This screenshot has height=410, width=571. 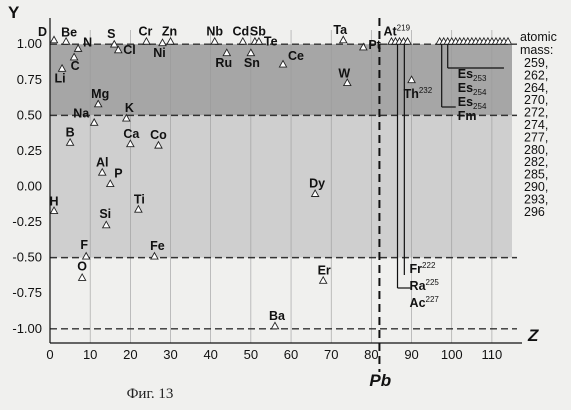 I want to click on y-tick-label: -0.25, so click(x=27, y=221).